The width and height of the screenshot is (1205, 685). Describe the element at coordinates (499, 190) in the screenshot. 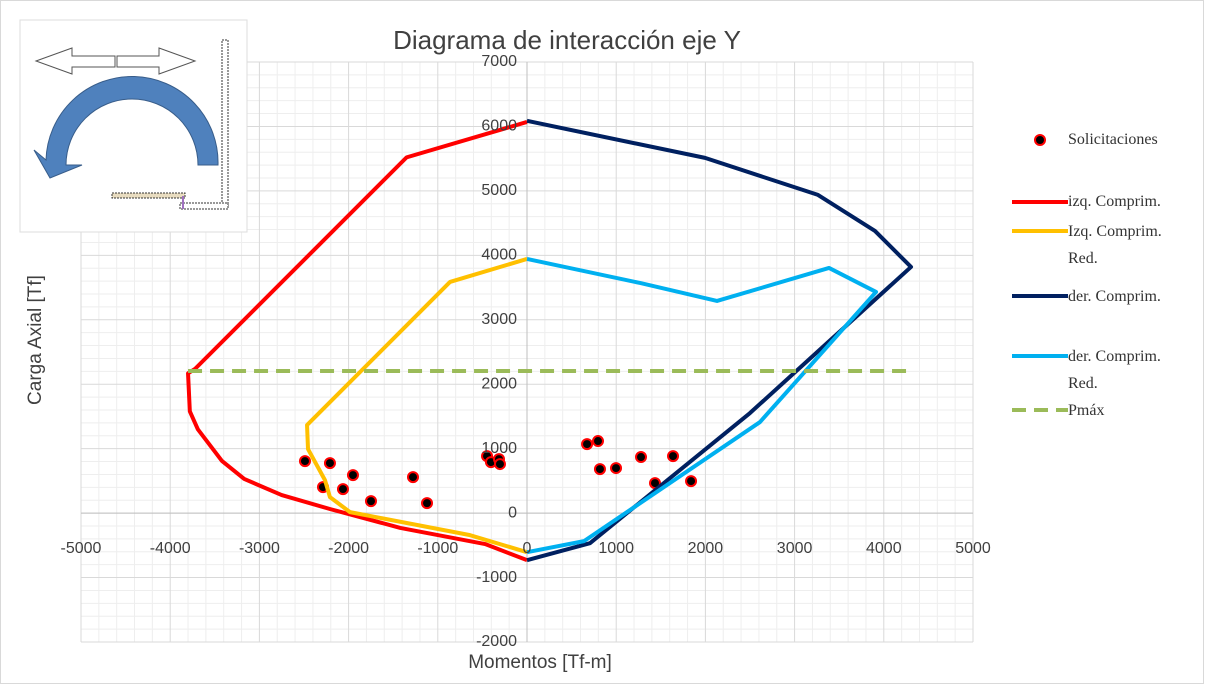

I see `y-tick-label: 5000` at that location.